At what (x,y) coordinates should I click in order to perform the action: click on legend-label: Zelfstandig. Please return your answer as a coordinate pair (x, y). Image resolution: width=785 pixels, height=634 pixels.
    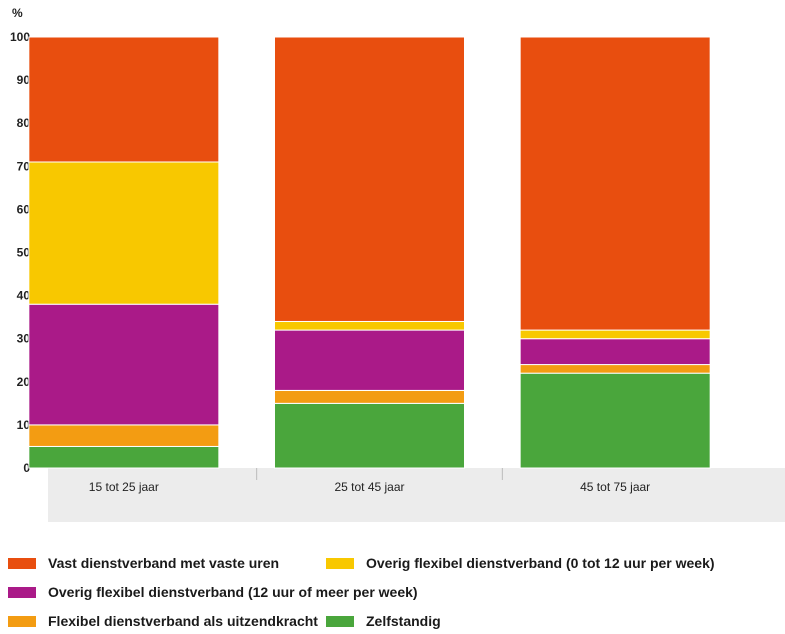
    Looking at the image, I should click on (403, 621).